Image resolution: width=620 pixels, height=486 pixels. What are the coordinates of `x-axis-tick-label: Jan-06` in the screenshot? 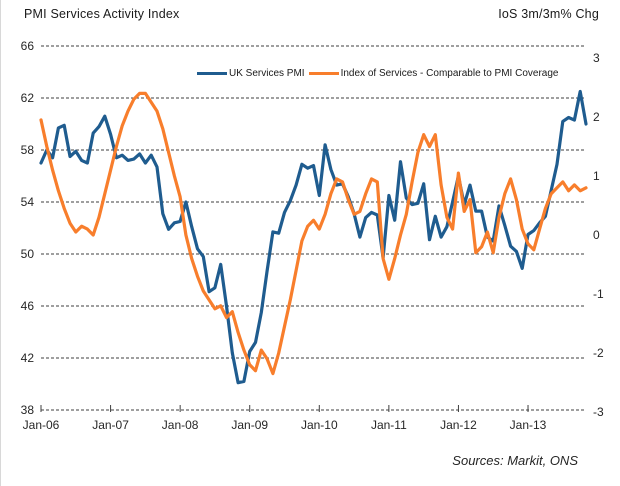 It's located at (41, 425).